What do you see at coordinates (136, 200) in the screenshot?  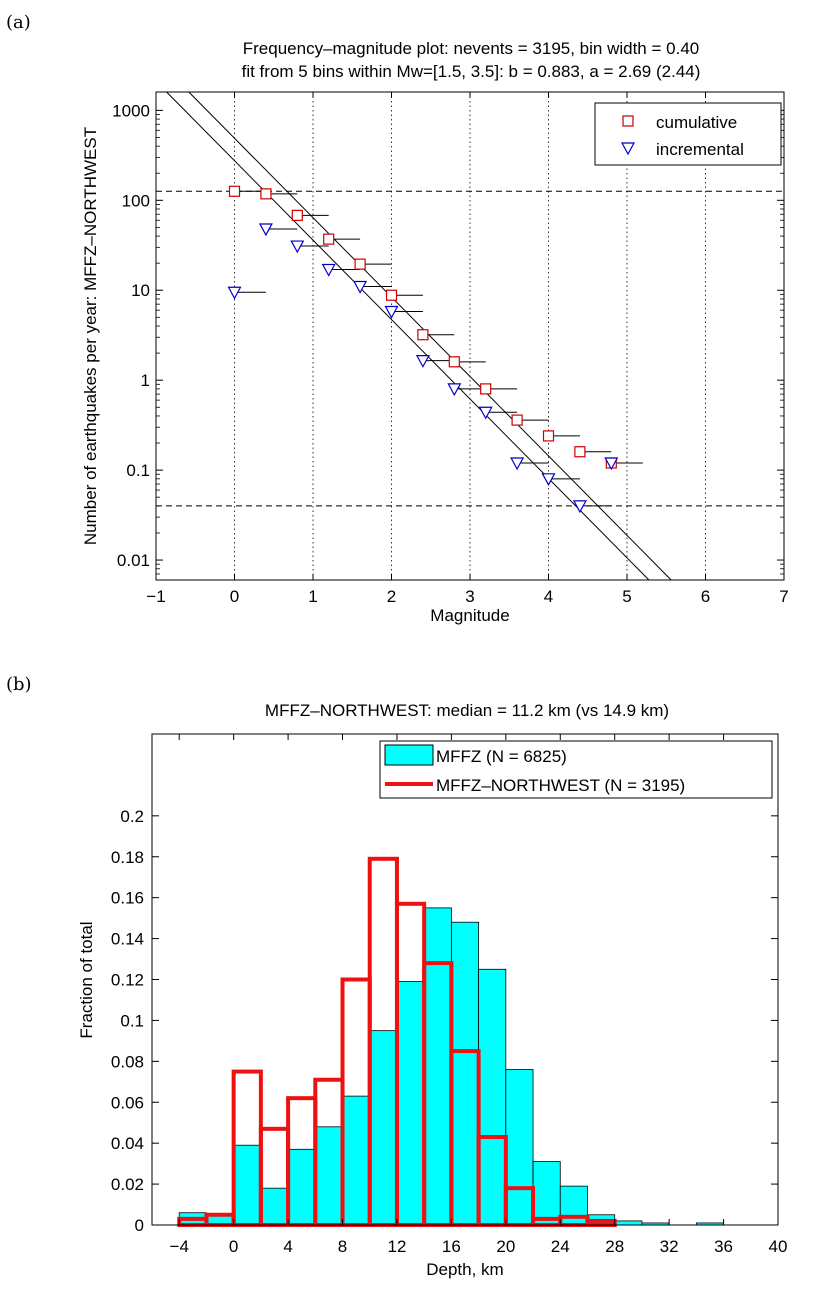 I see `panel-a-ytick-label: 100` at bounding box center [136, 200].